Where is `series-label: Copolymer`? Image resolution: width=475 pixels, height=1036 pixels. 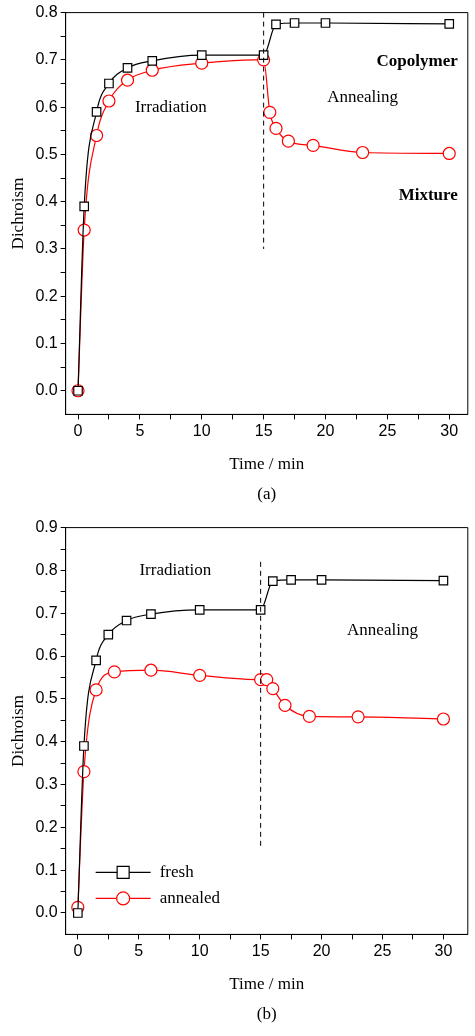
series-label: Copolymer is located at coordinates (417, 61).